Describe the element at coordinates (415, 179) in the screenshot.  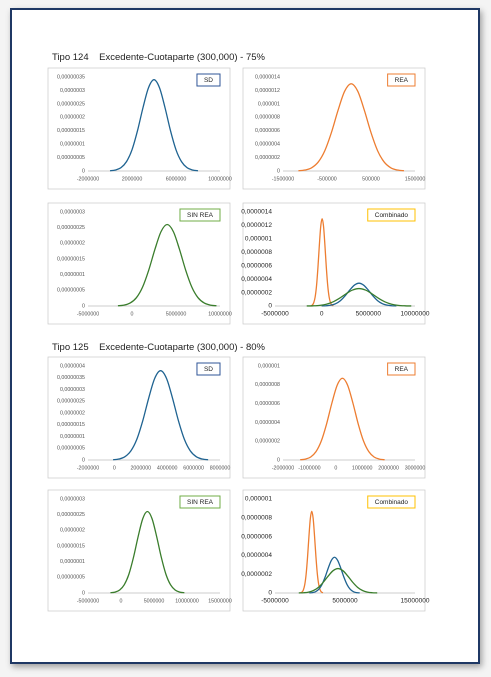
I see `x-tick-label: 1500000` at that location.